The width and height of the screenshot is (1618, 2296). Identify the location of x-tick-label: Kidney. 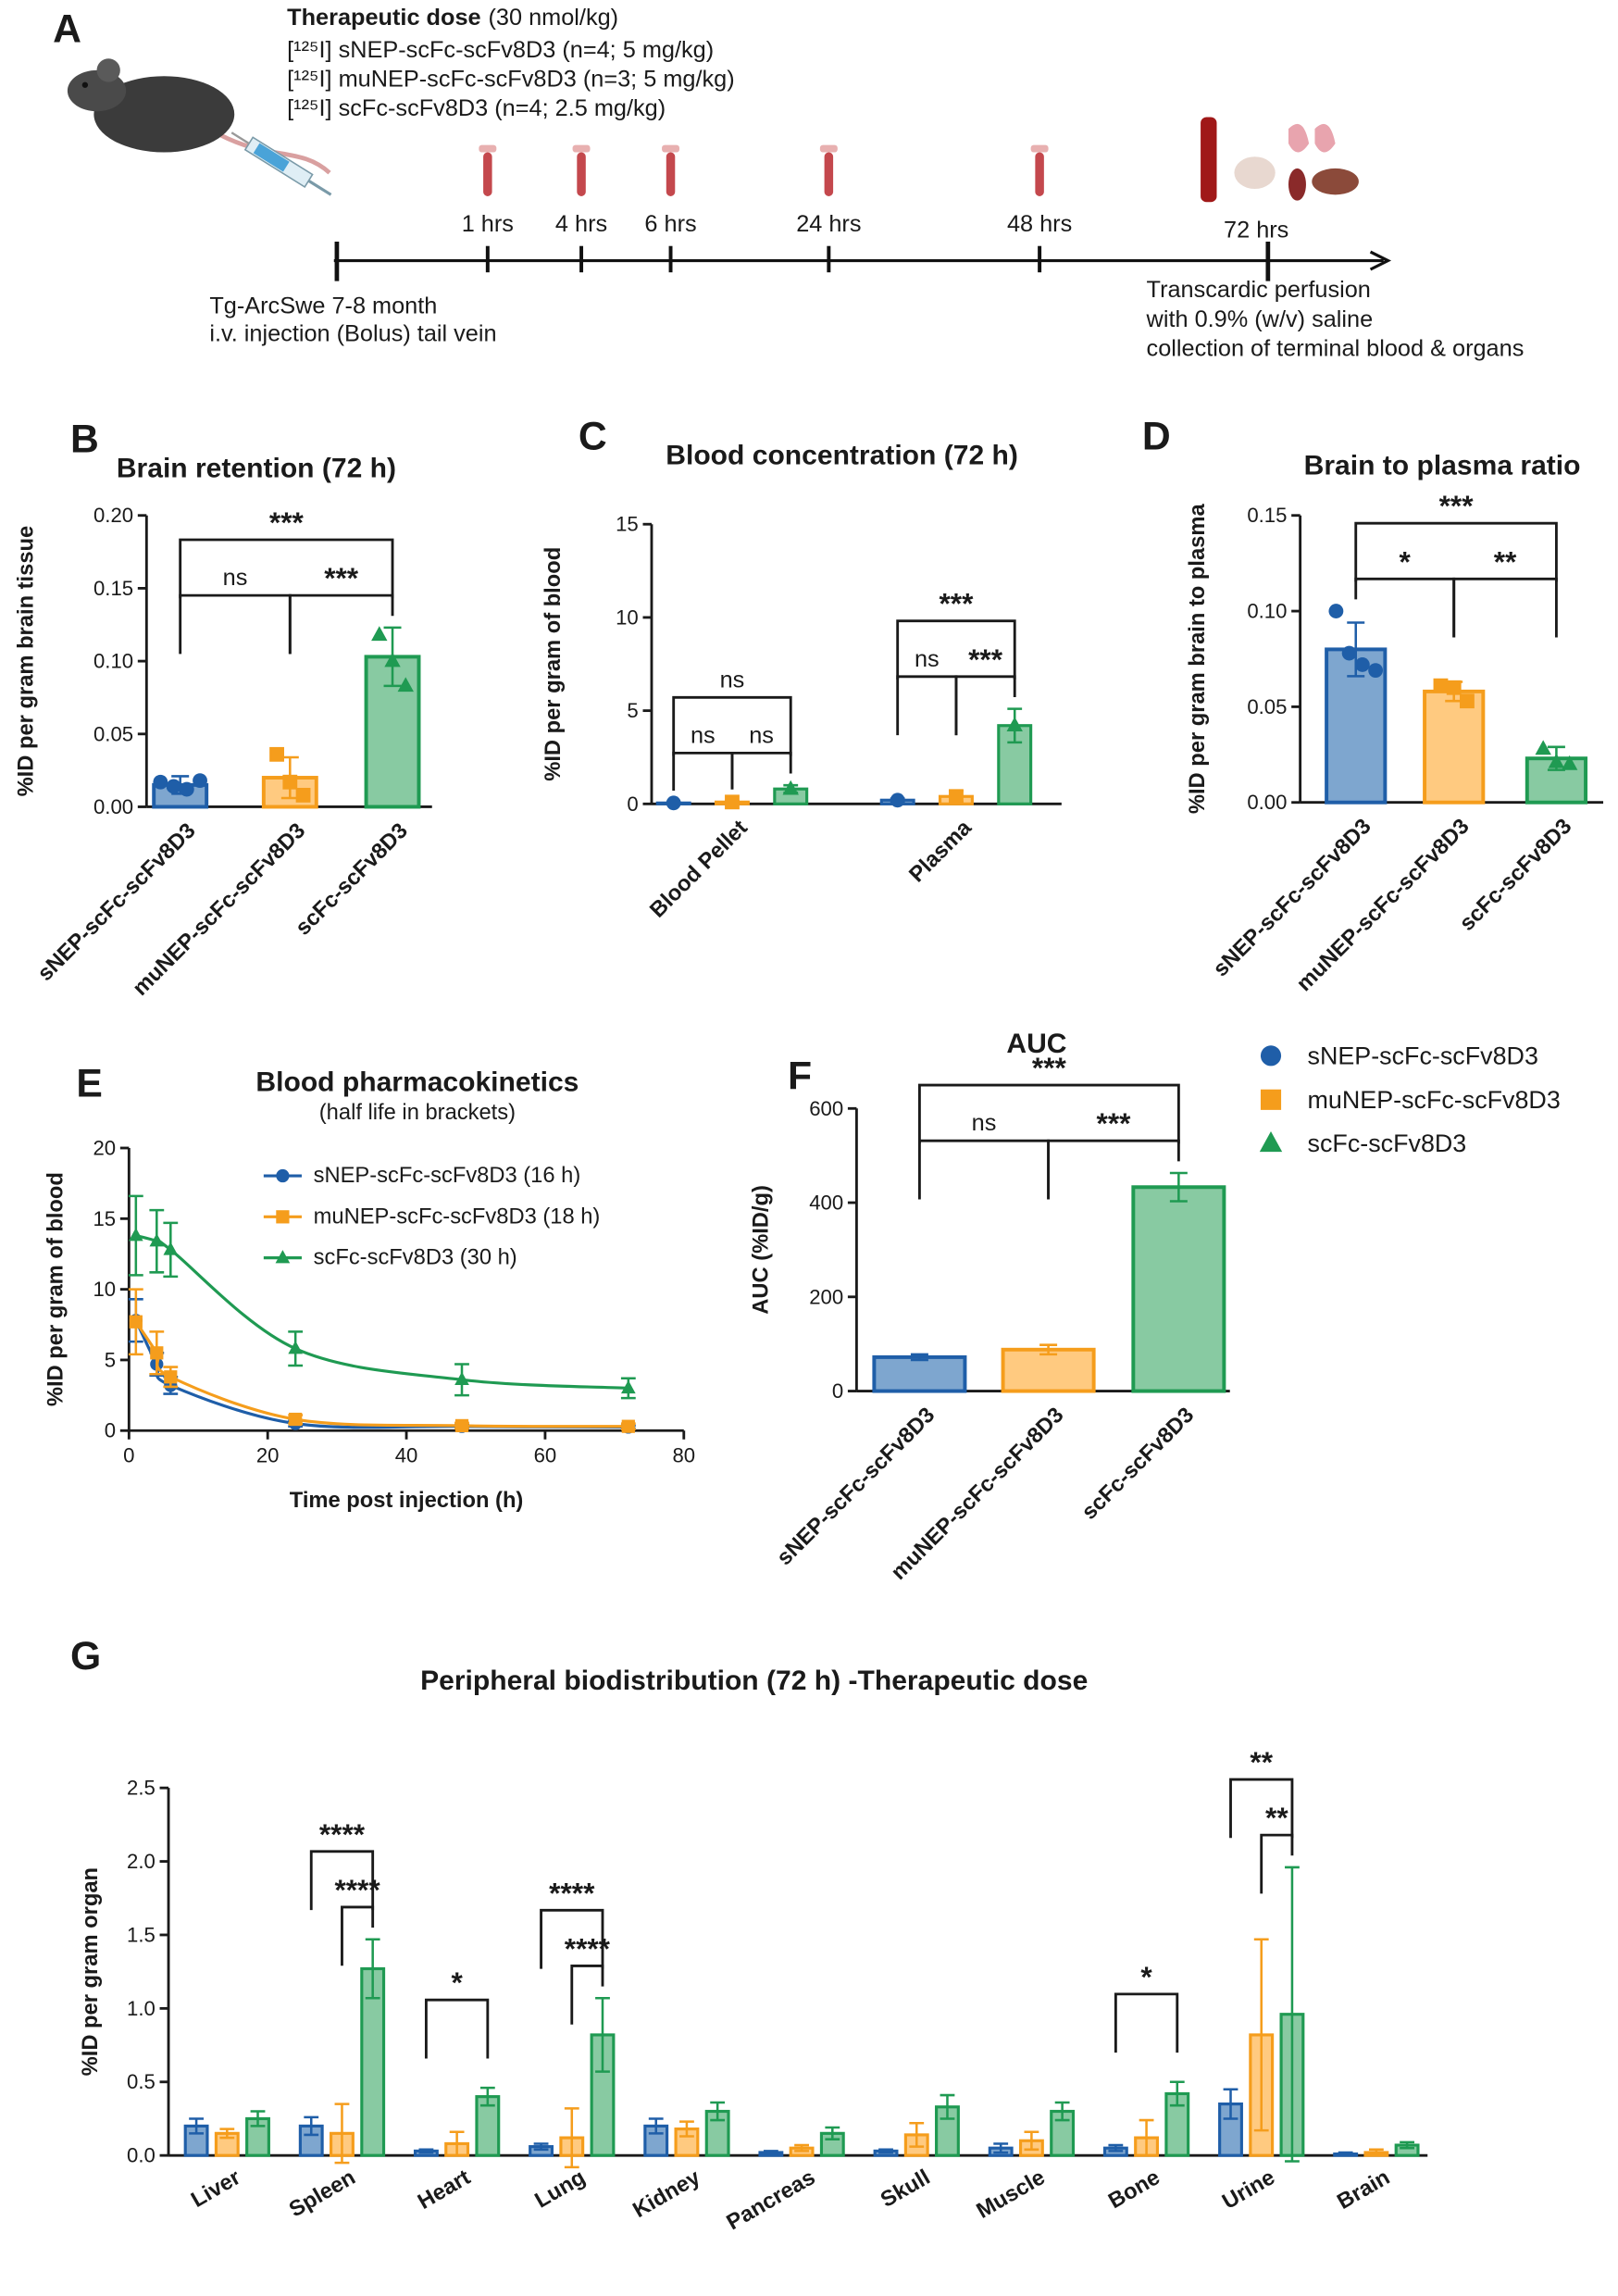
(667, 2194).